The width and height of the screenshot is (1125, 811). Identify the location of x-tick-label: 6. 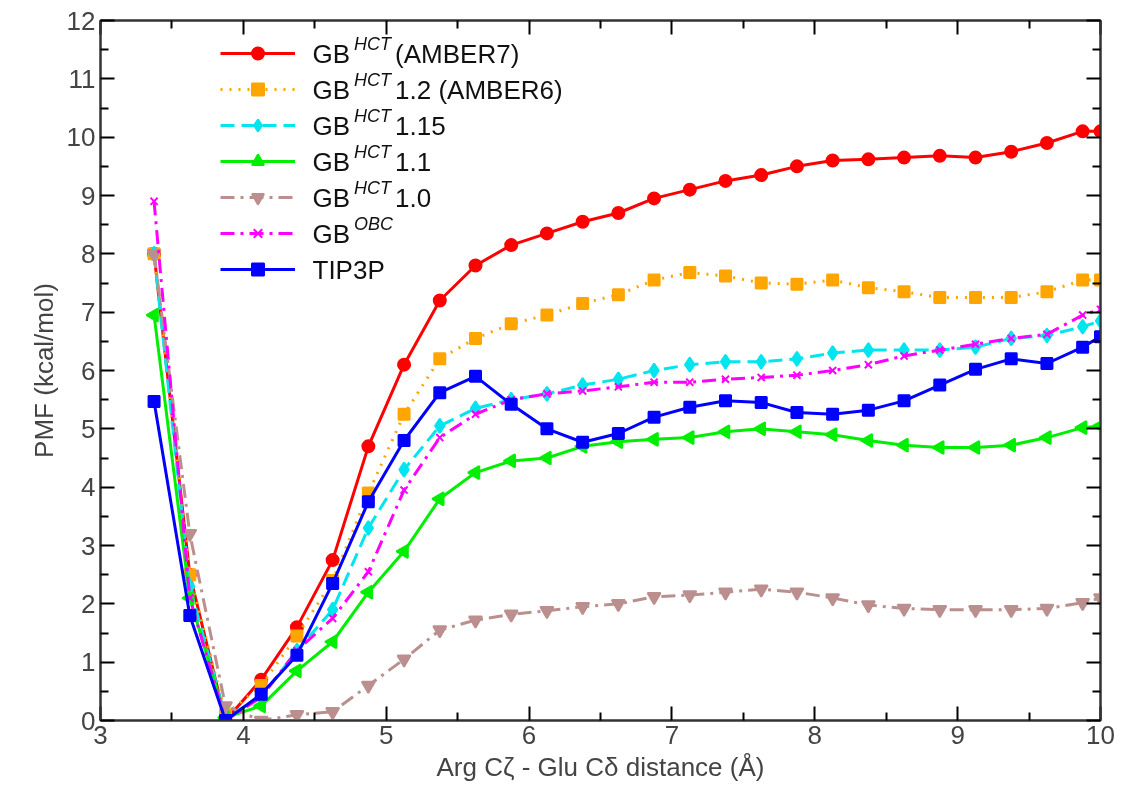
(529, 734).